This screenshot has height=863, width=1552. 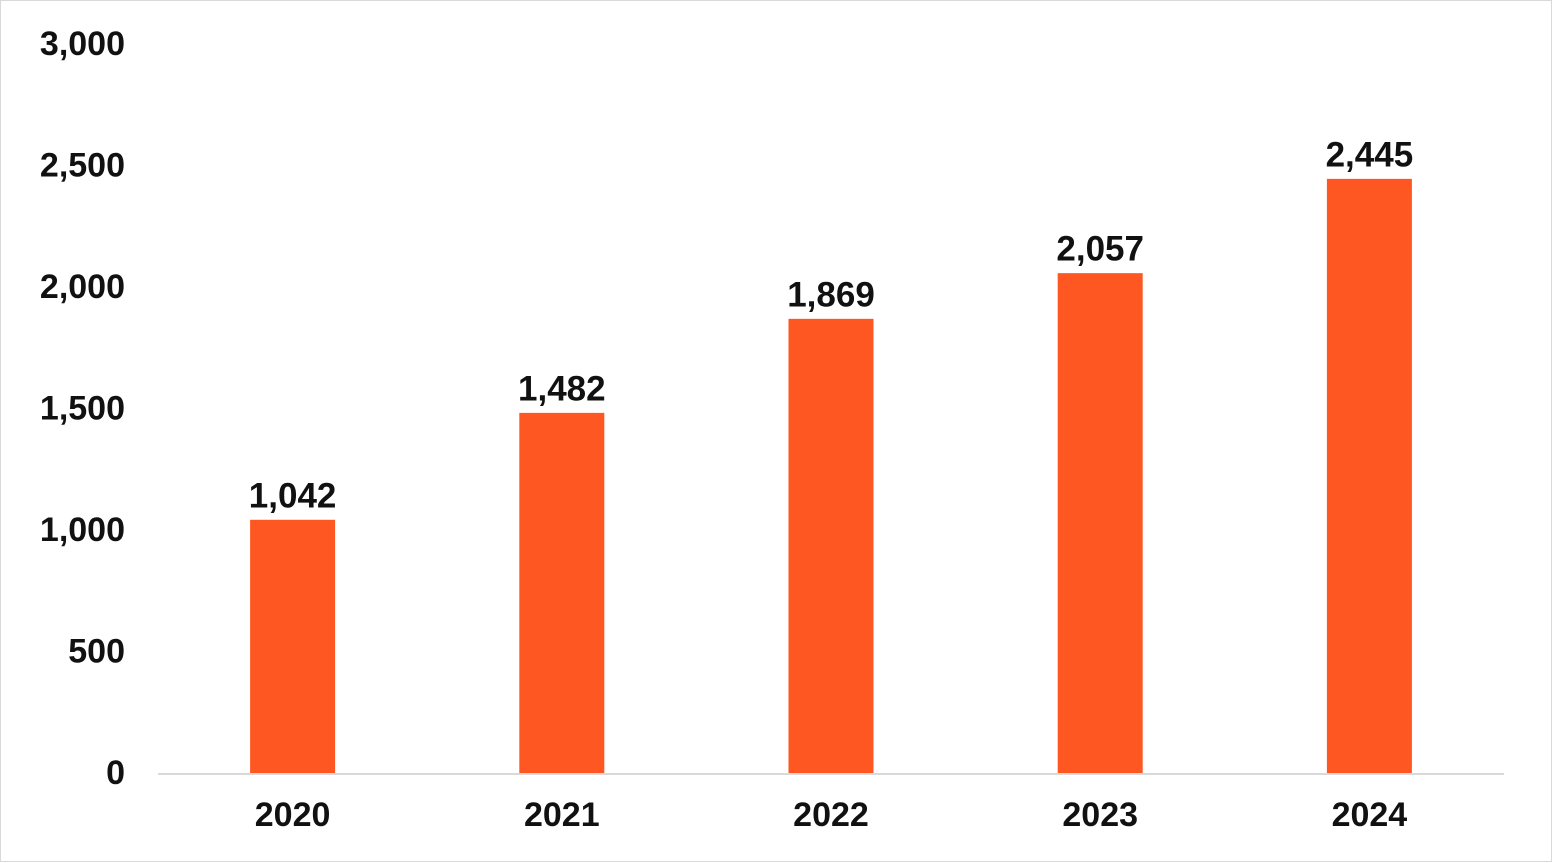 What do you see at coordinates (82, 44) in the screenshot?
I see `y-tick-label: 3,000` at bounding box center [82, 44].